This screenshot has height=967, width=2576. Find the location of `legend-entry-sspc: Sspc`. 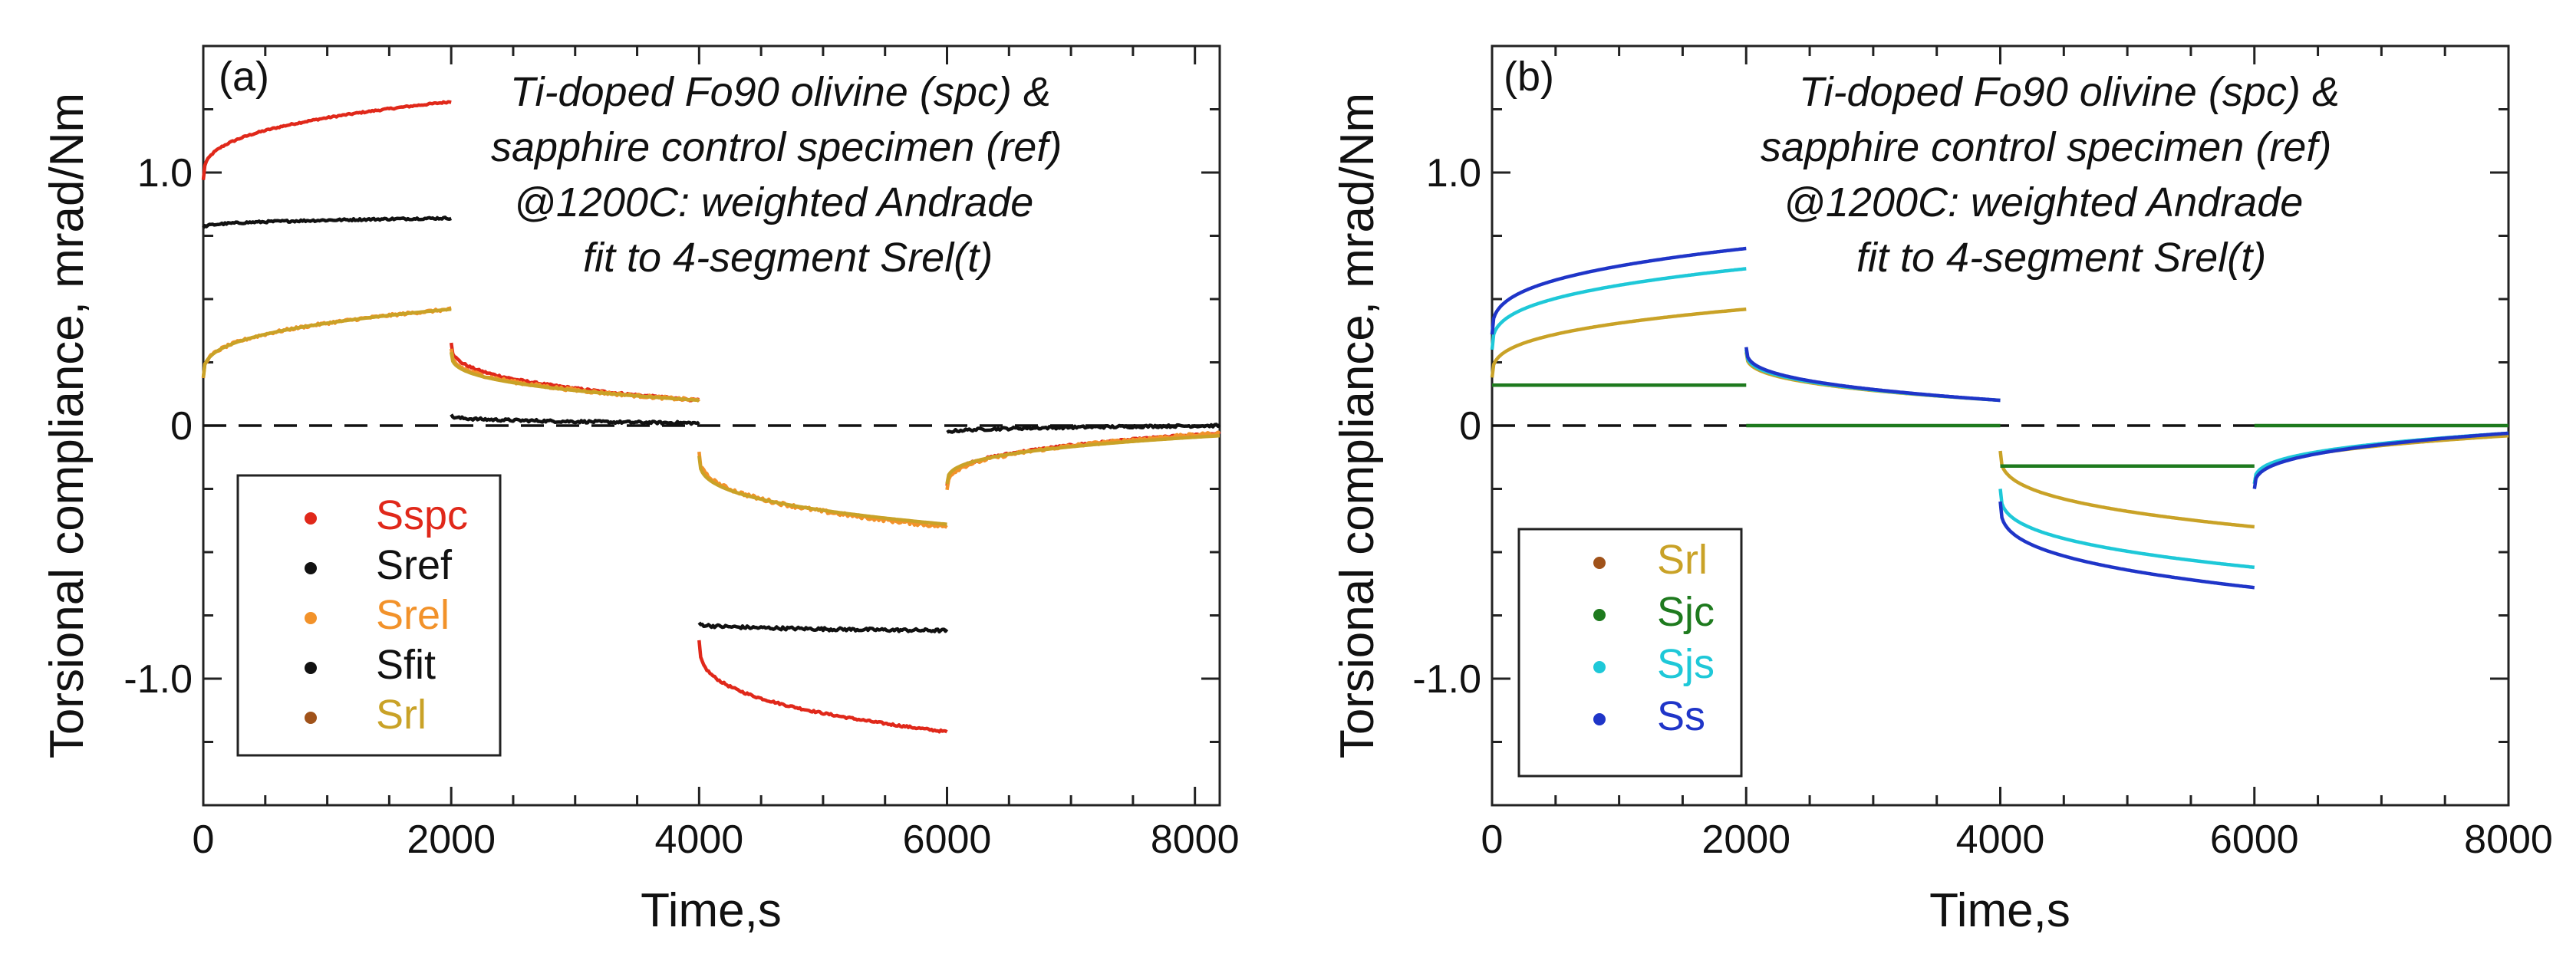

legend-entry-sspc: Sspc is located at coordinates (386, 515).